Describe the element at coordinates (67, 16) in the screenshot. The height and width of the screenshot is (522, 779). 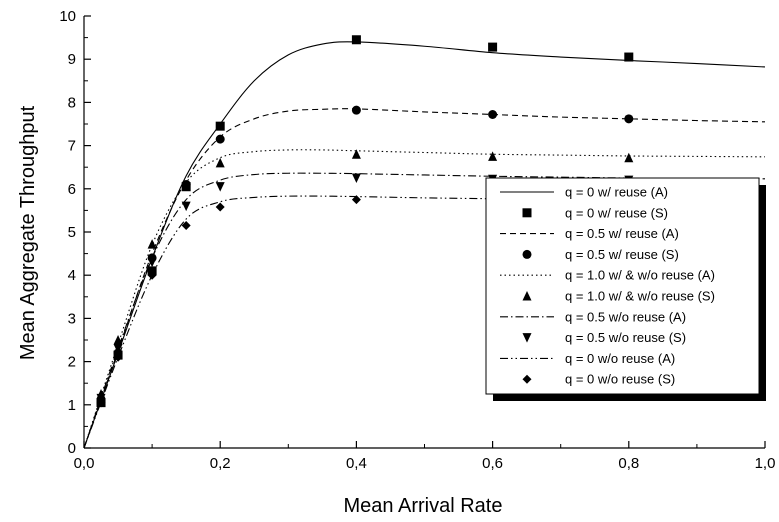
I see `y-tick-label: 10` at that location.